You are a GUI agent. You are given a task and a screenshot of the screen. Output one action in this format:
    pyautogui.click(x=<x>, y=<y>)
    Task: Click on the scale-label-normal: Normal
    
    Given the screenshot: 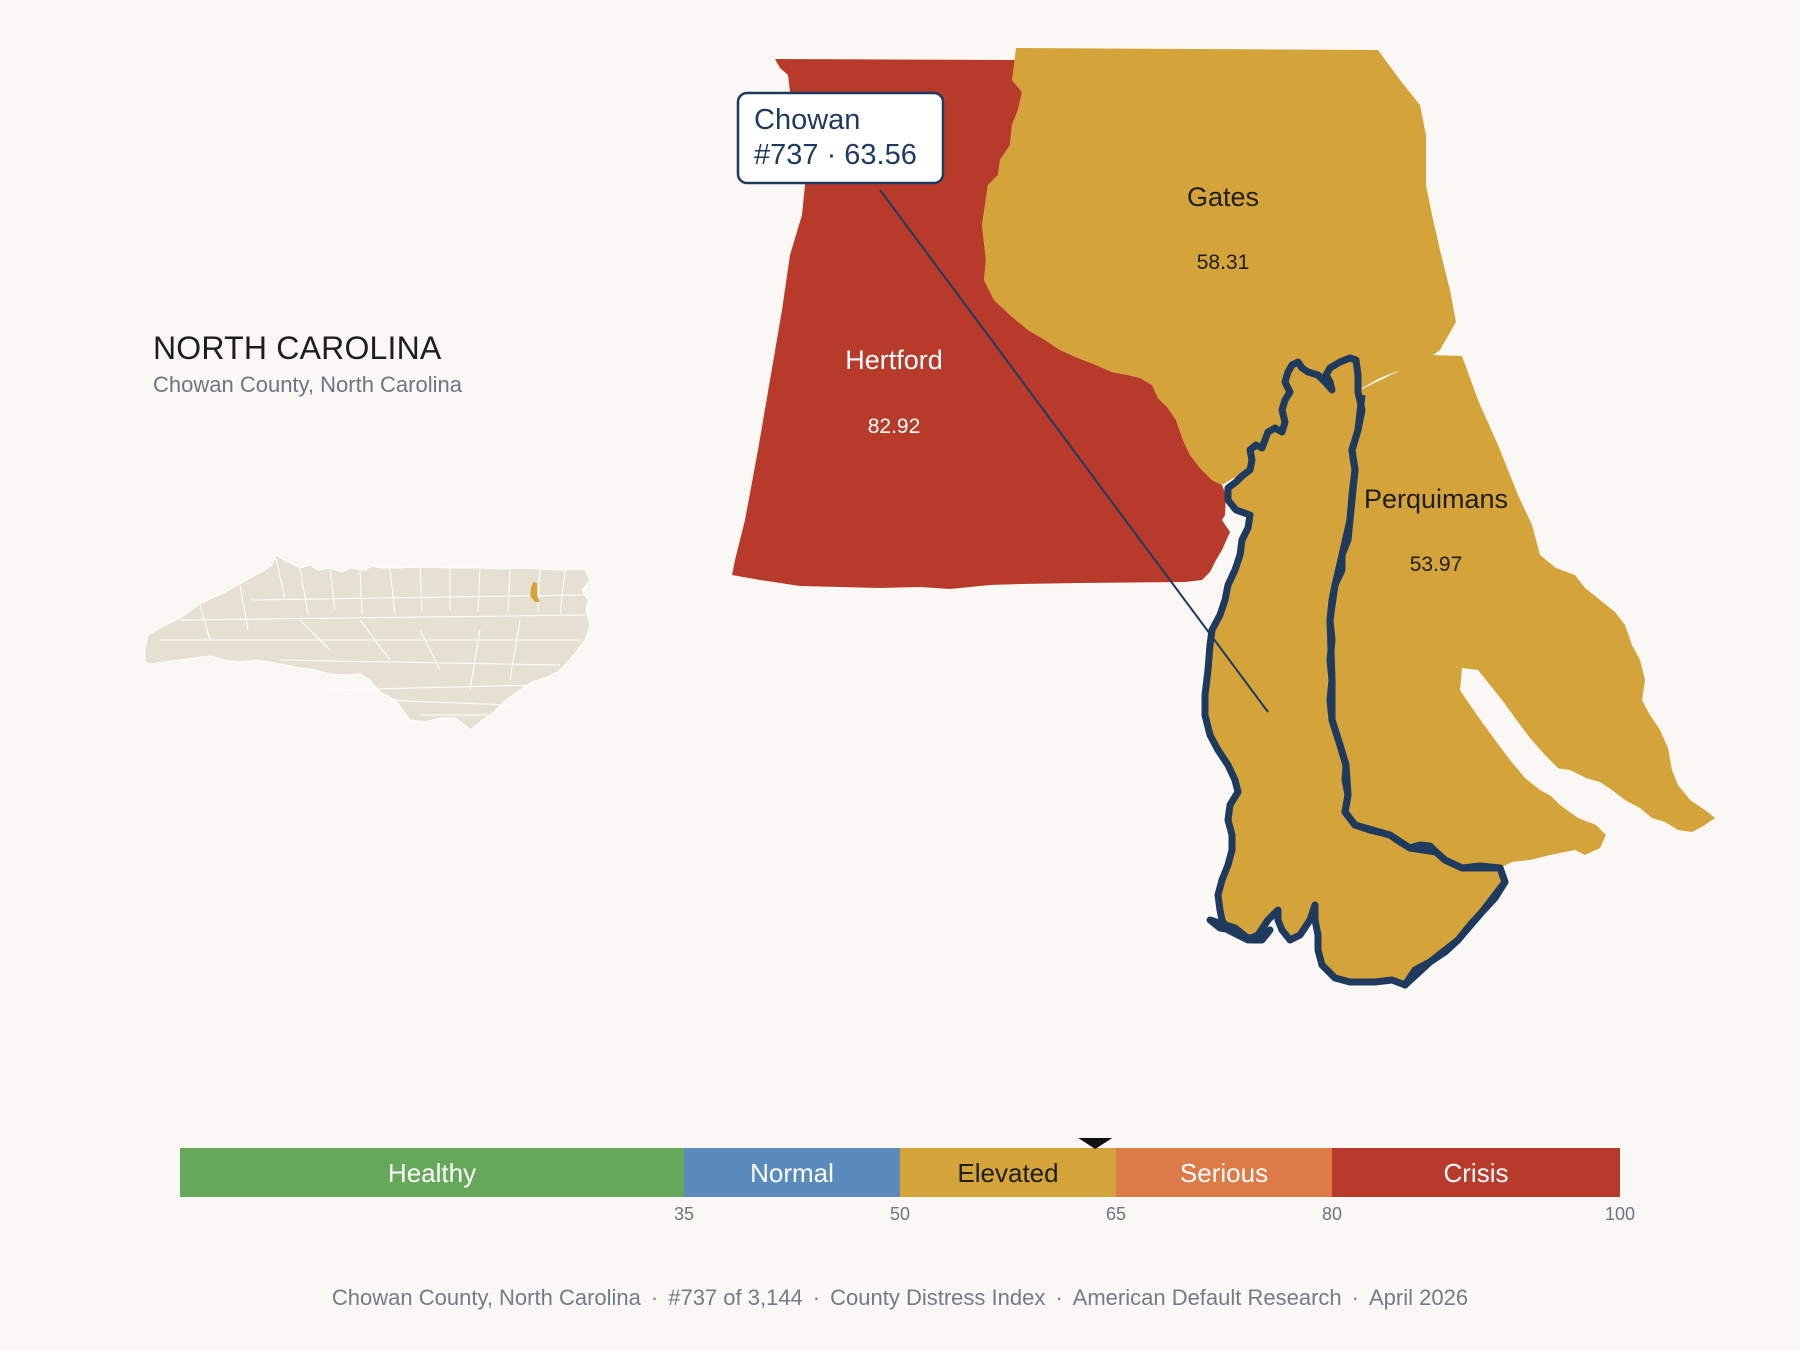 What is the action you would take?
    pyautogui.click(x=792, y=1173)
    